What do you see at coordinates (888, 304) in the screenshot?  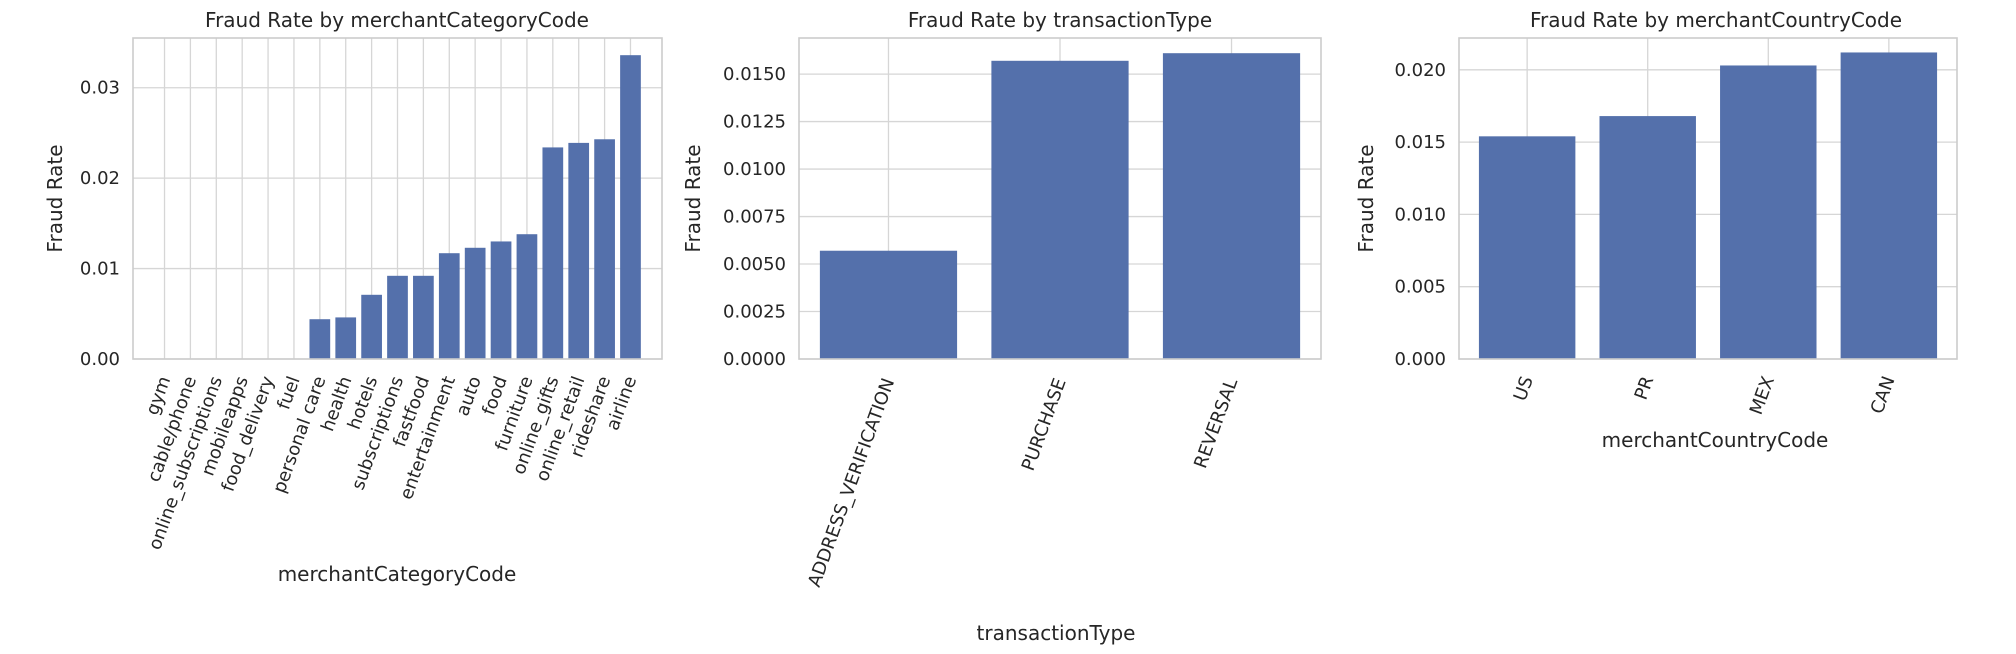 I see `bar-address-verification` at bounding box center [888, 304].